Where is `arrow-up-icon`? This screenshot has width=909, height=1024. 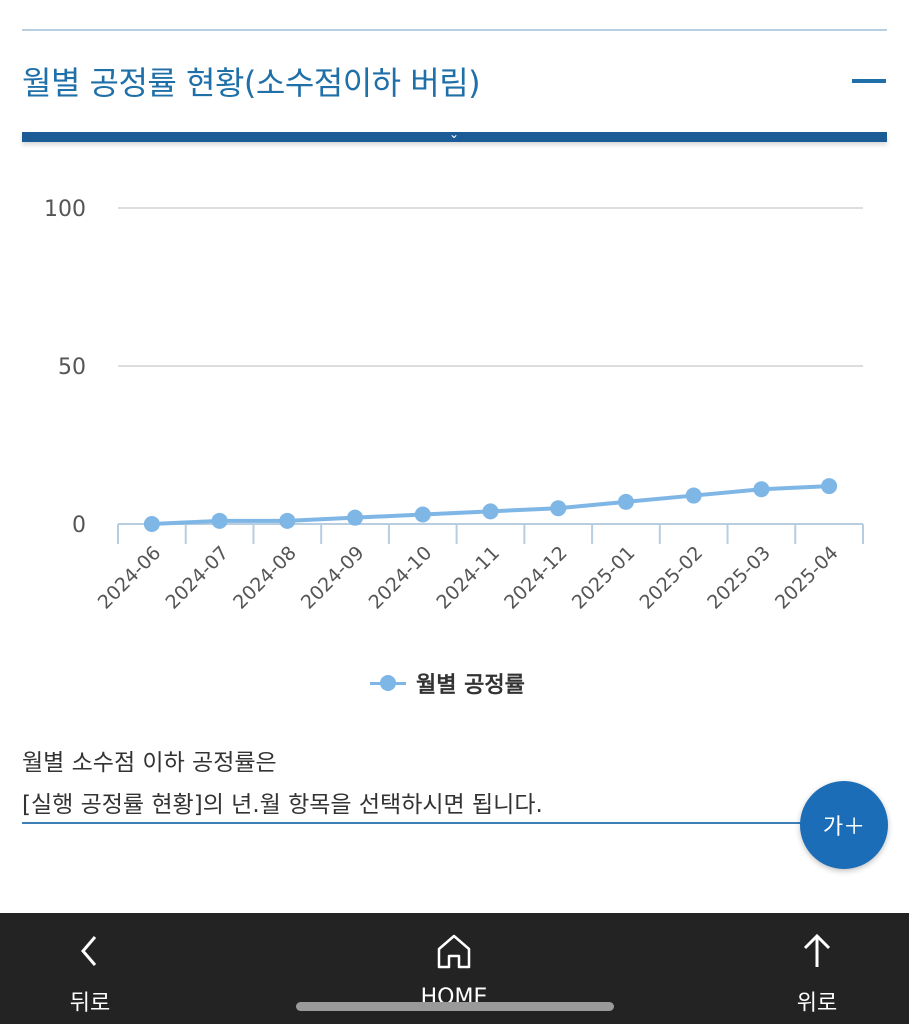 arrow-up-icon is located at coordinates (817, 950).